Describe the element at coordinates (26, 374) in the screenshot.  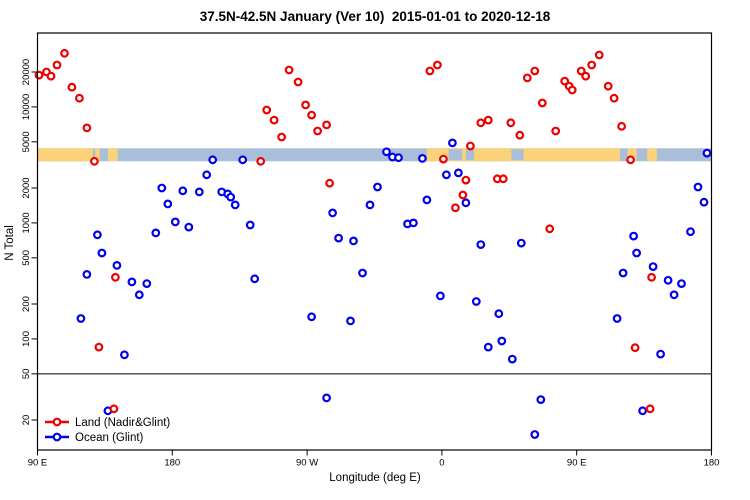
I see `y-tick-label: 50` at that location.